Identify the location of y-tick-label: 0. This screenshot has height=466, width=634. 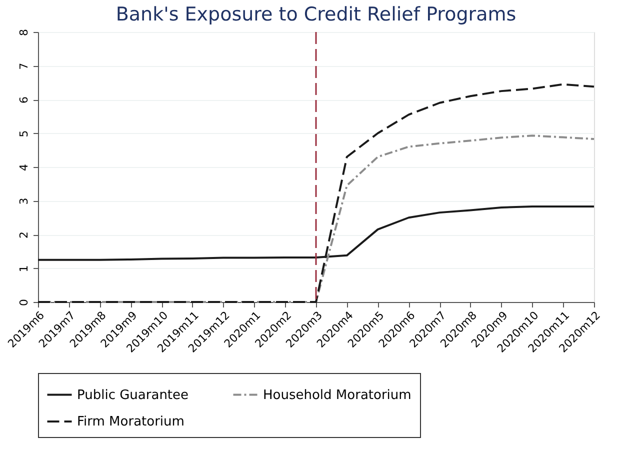
(24, 302).